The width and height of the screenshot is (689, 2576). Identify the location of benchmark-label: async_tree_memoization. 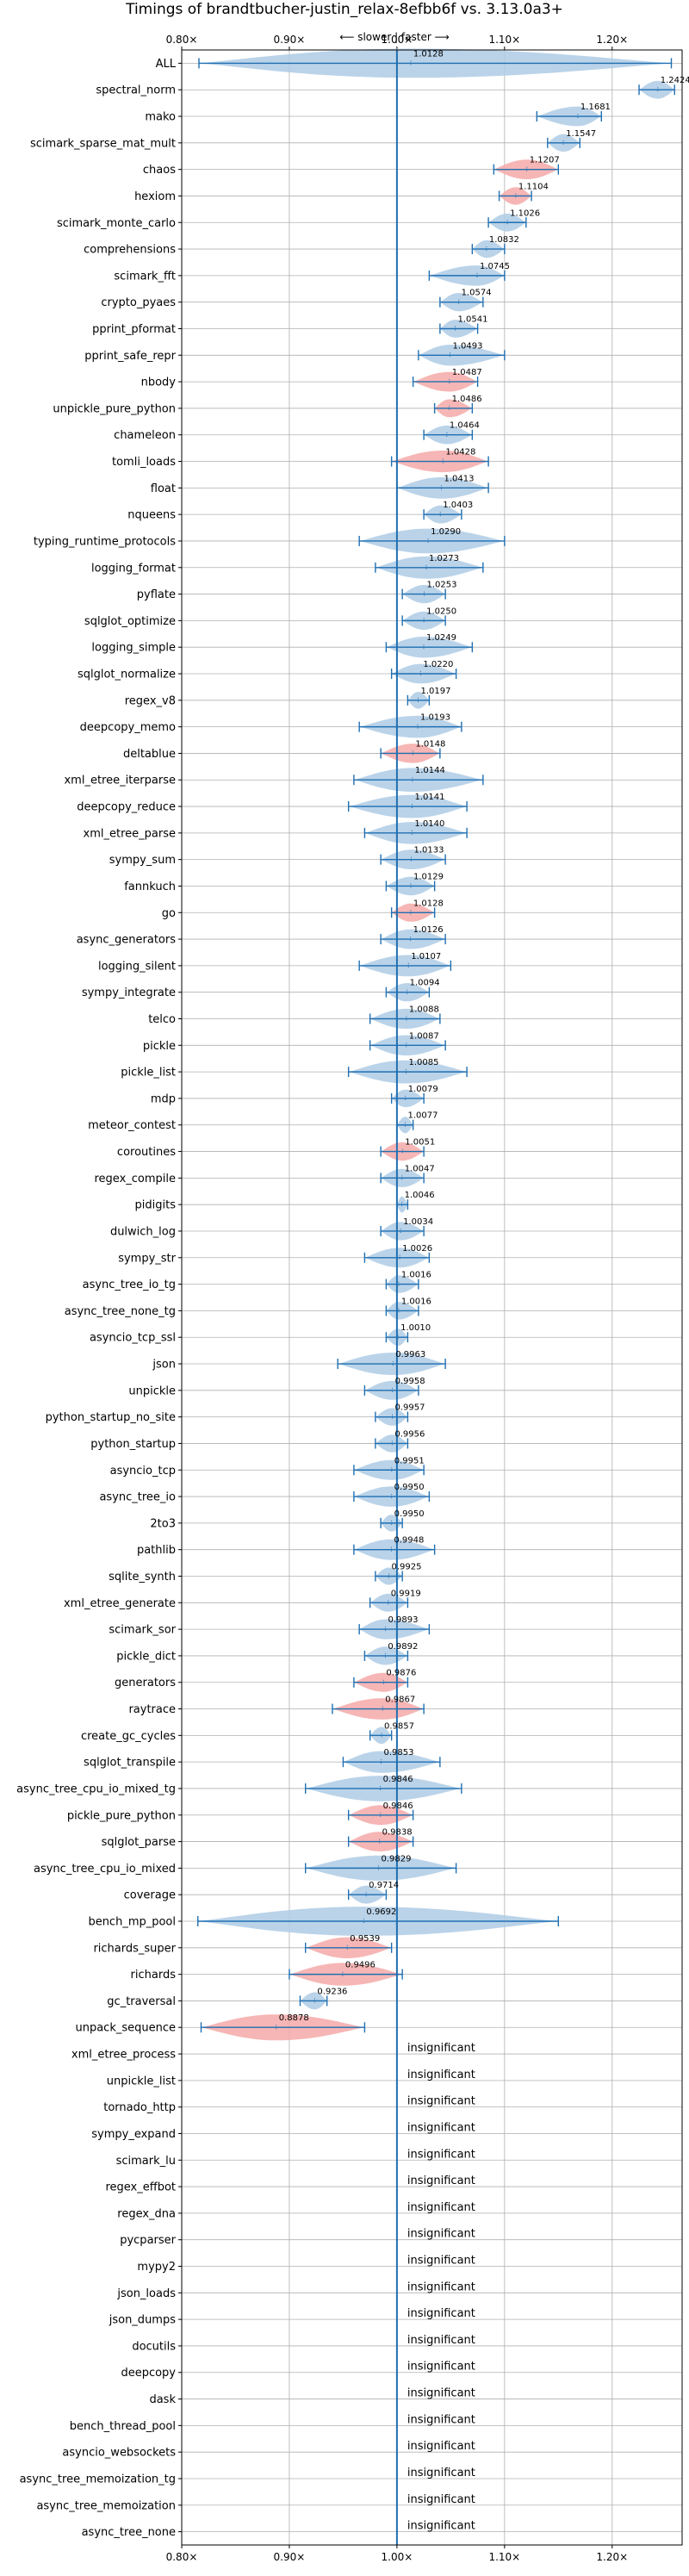
(106, 2506).